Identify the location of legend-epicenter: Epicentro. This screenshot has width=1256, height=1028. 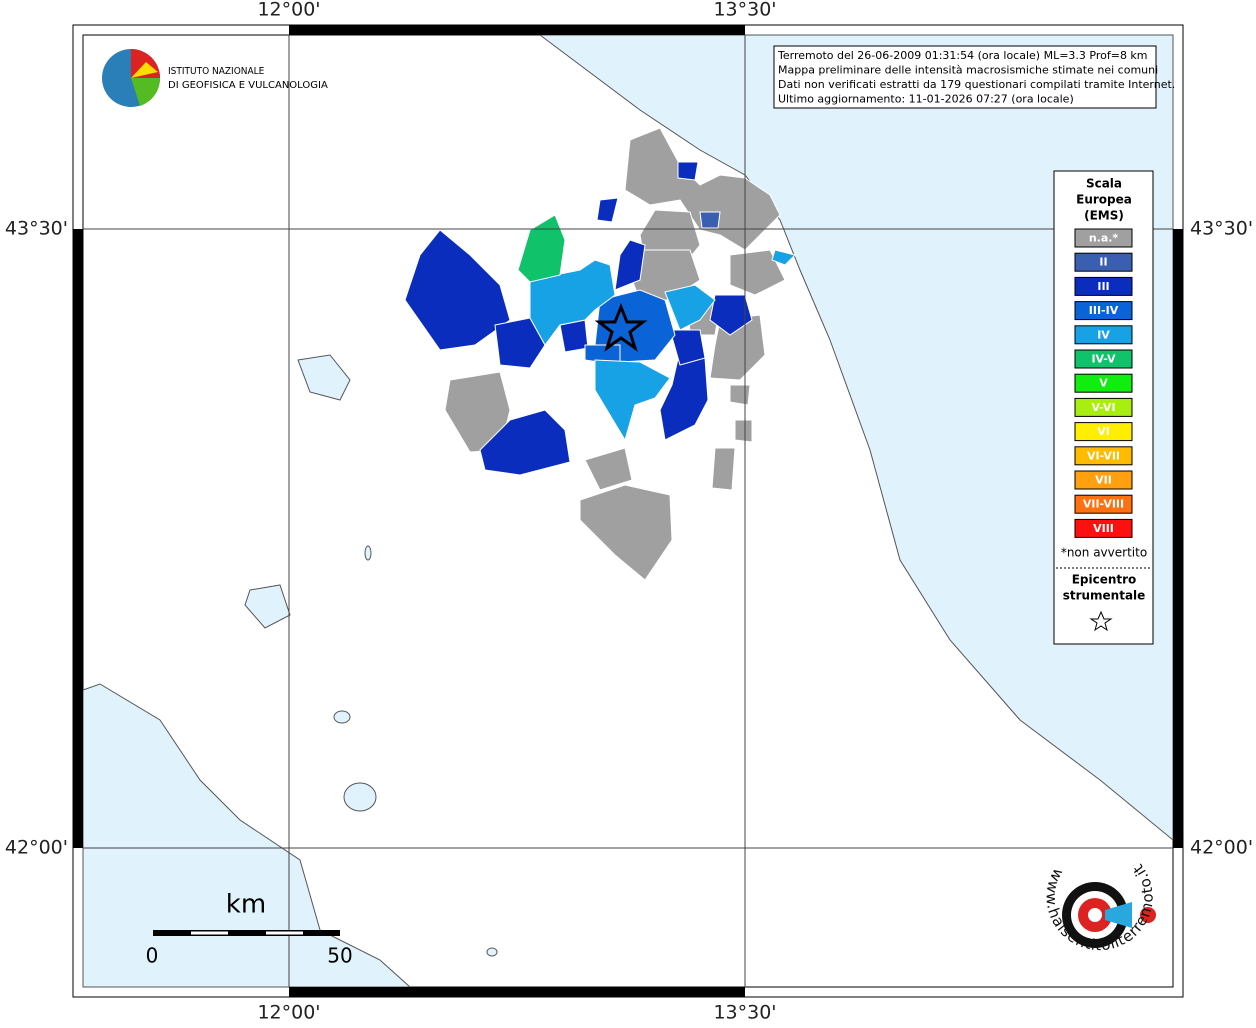
(1104, 580).